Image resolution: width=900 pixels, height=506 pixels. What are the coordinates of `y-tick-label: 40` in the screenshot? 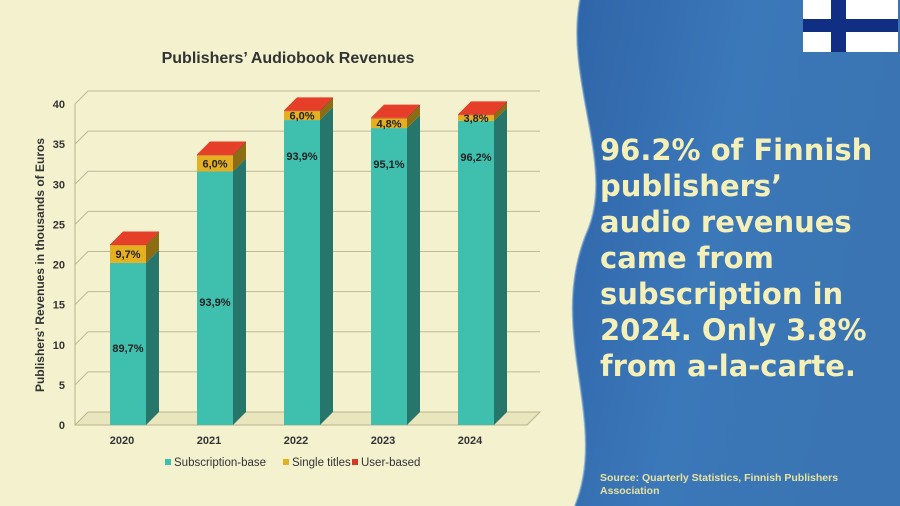 It's located at (59, 105).